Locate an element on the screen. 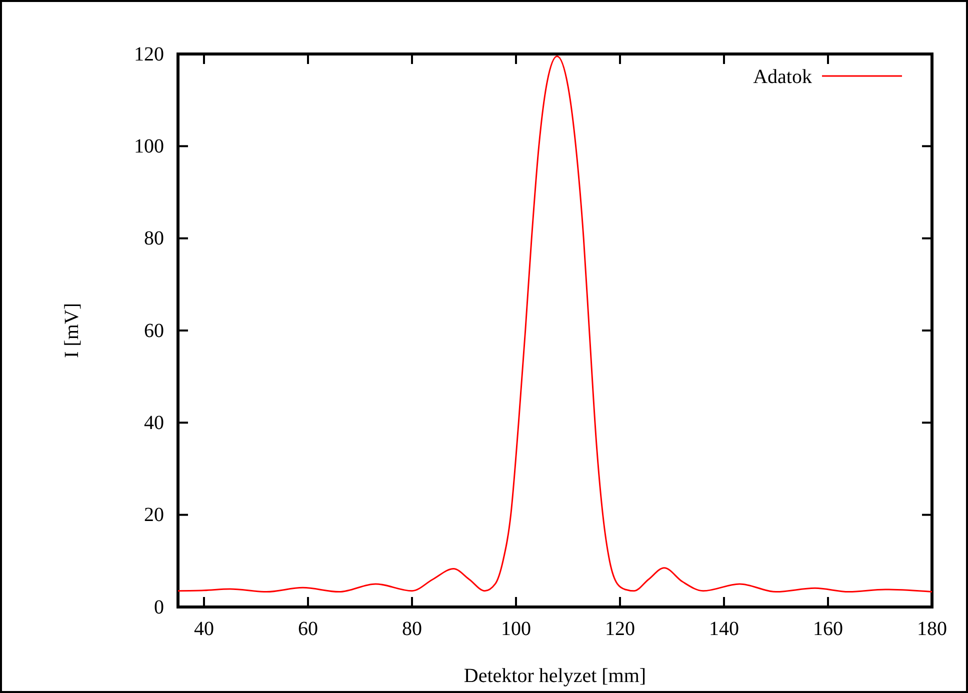 This screenshot has height=693, width=968. x-tick-label: 100 is located at coordinates (516, 629).